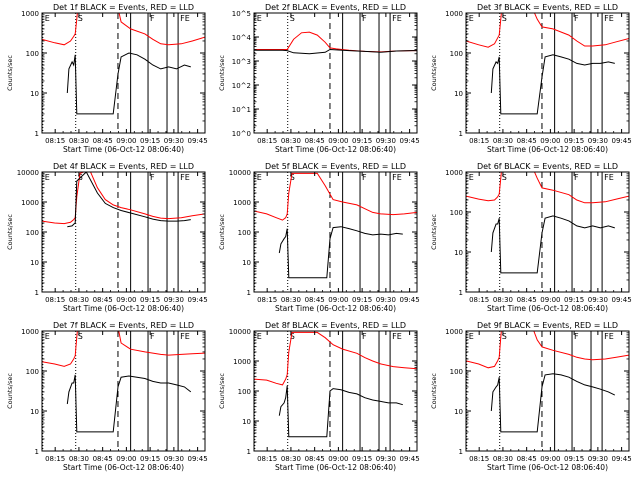 The image size is (640, 480). What do you see at coordinates (123, 166) in the screenshot?
I see `panel-title: Det 4f BLACK = Events, RED = LLD` at bounding box center [123, 166].